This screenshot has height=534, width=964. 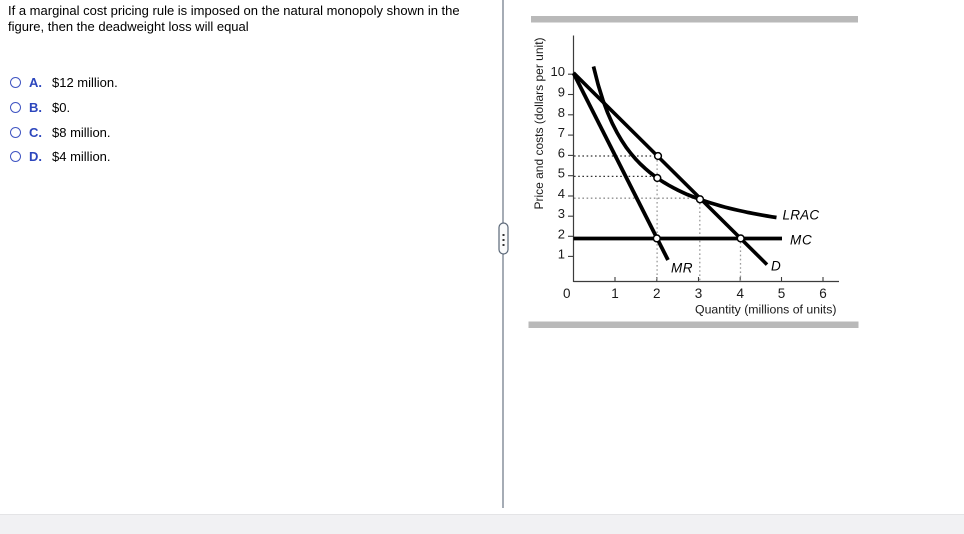 What do you see at coordinates (561, 112) in the screenshot?
I see `svg-text: 8` at bounding box center [561, 112].